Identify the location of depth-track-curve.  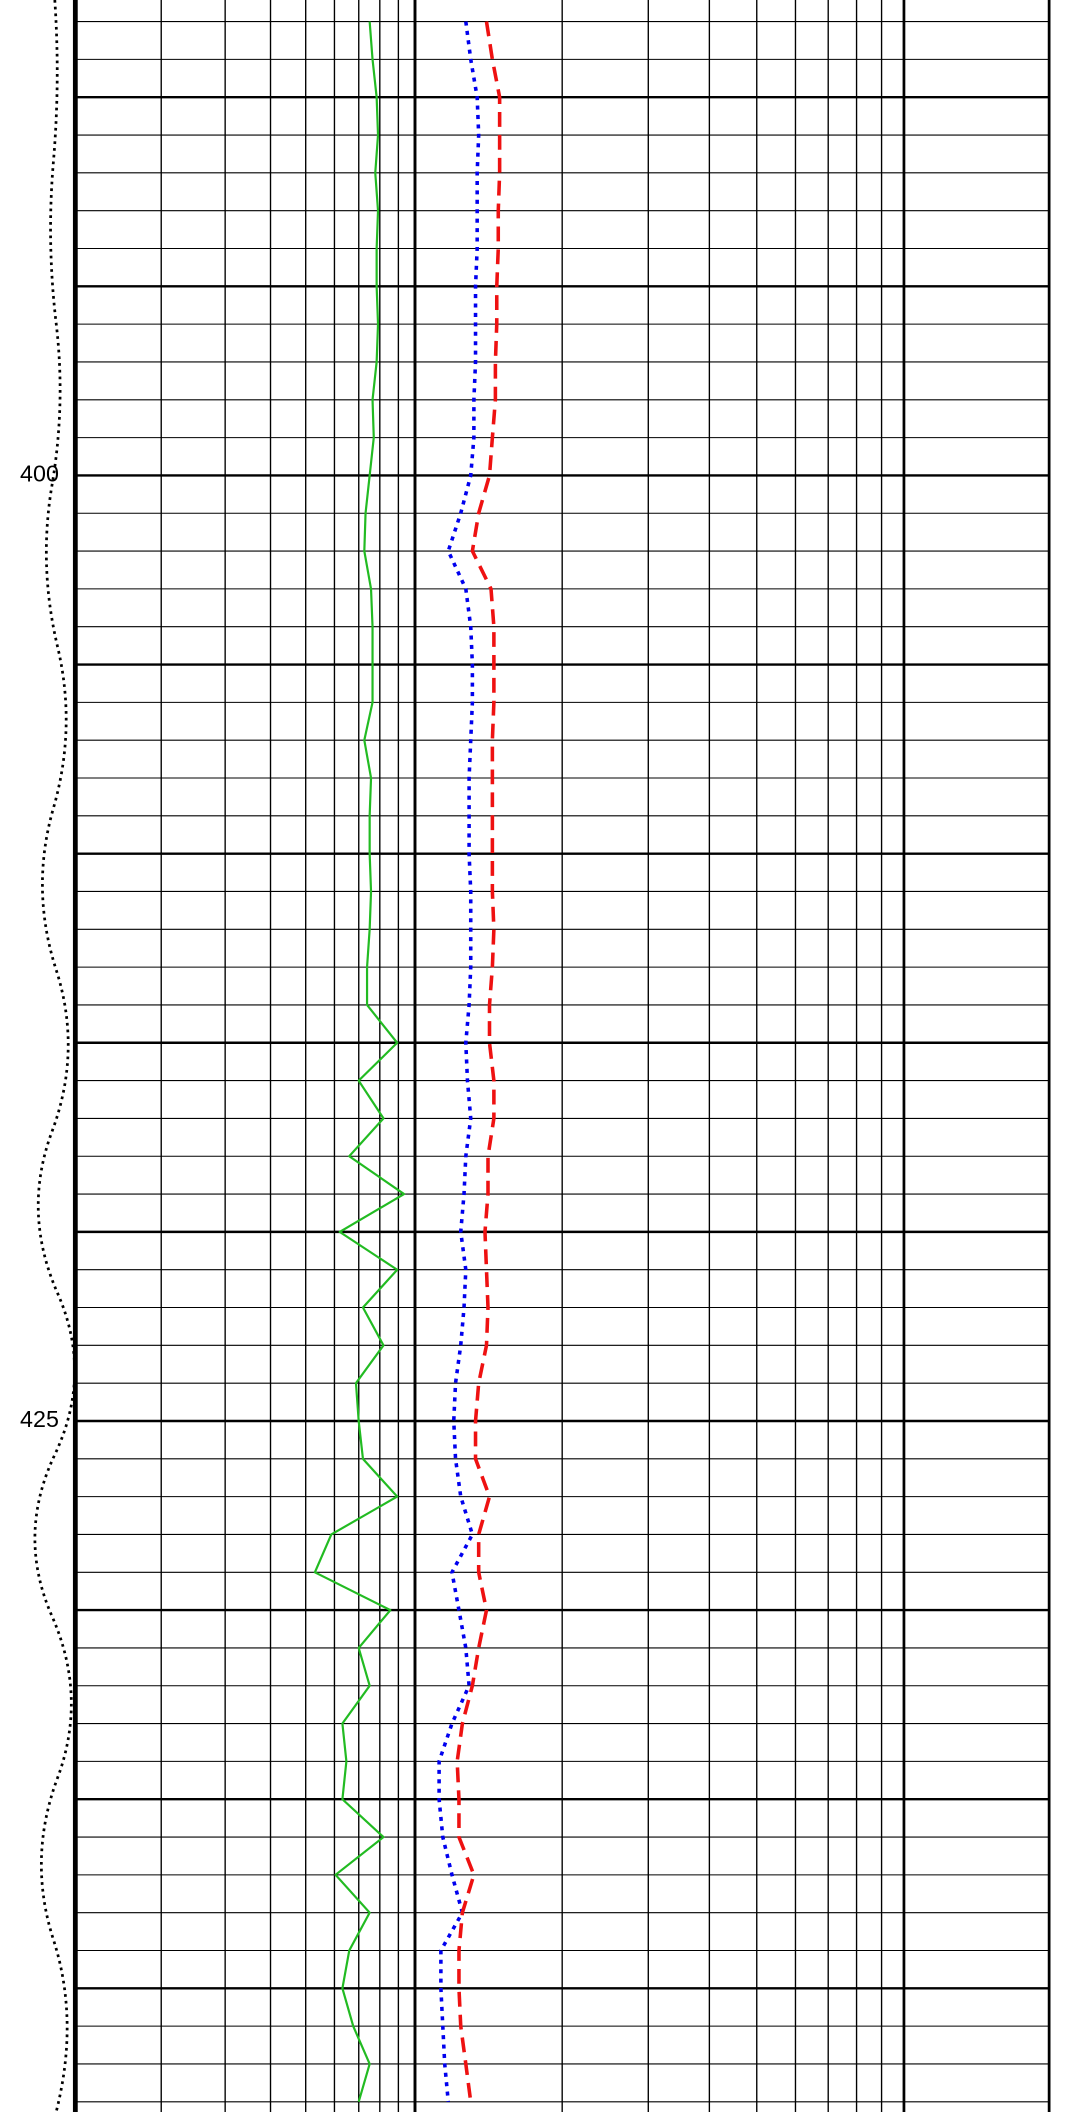
(55, 1056).